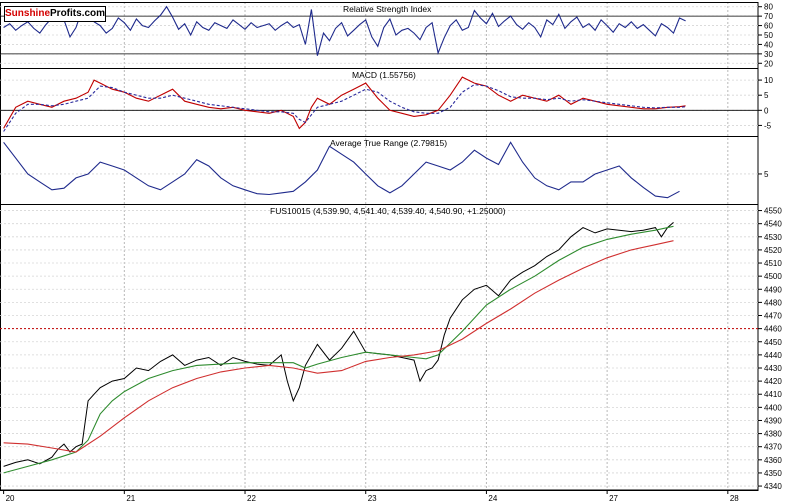 This screenshot has height=504, width=800. I want to click on panel-title: Average True Range (2.79815), so click(388, 143).